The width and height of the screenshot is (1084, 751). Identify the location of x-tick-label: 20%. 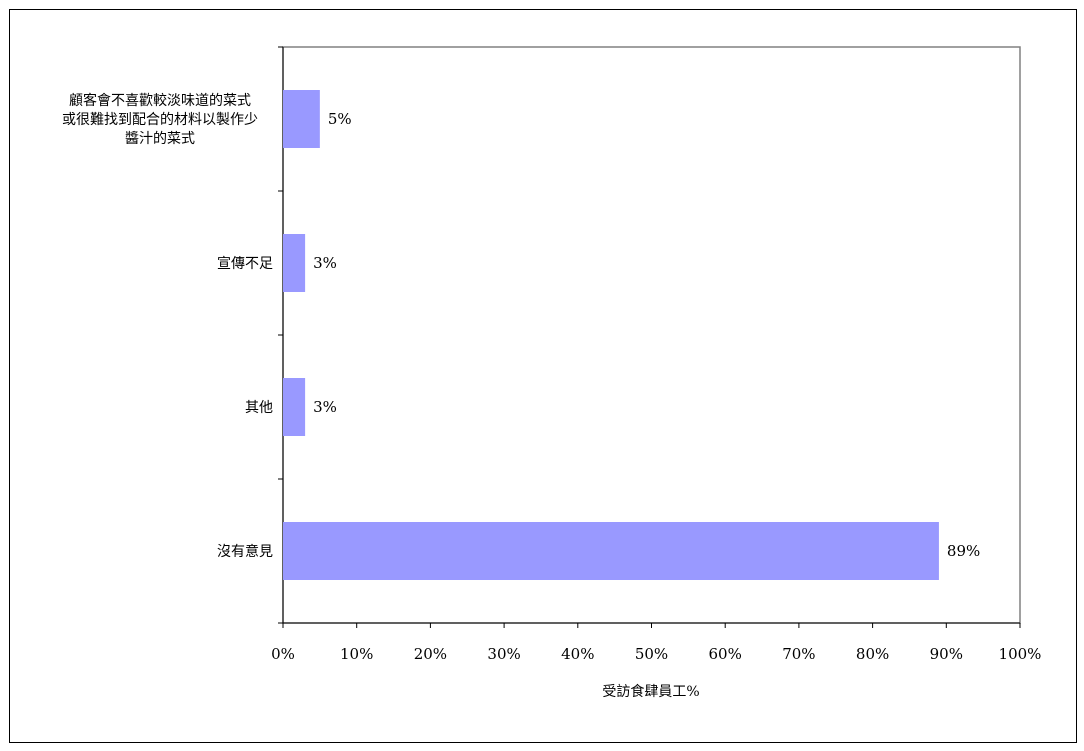
(430, 654).